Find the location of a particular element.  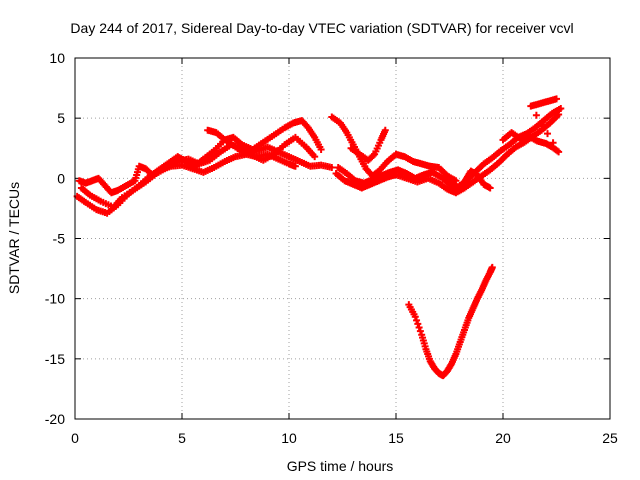

x-tick-label: 15 is located at coordinates (396, 438).